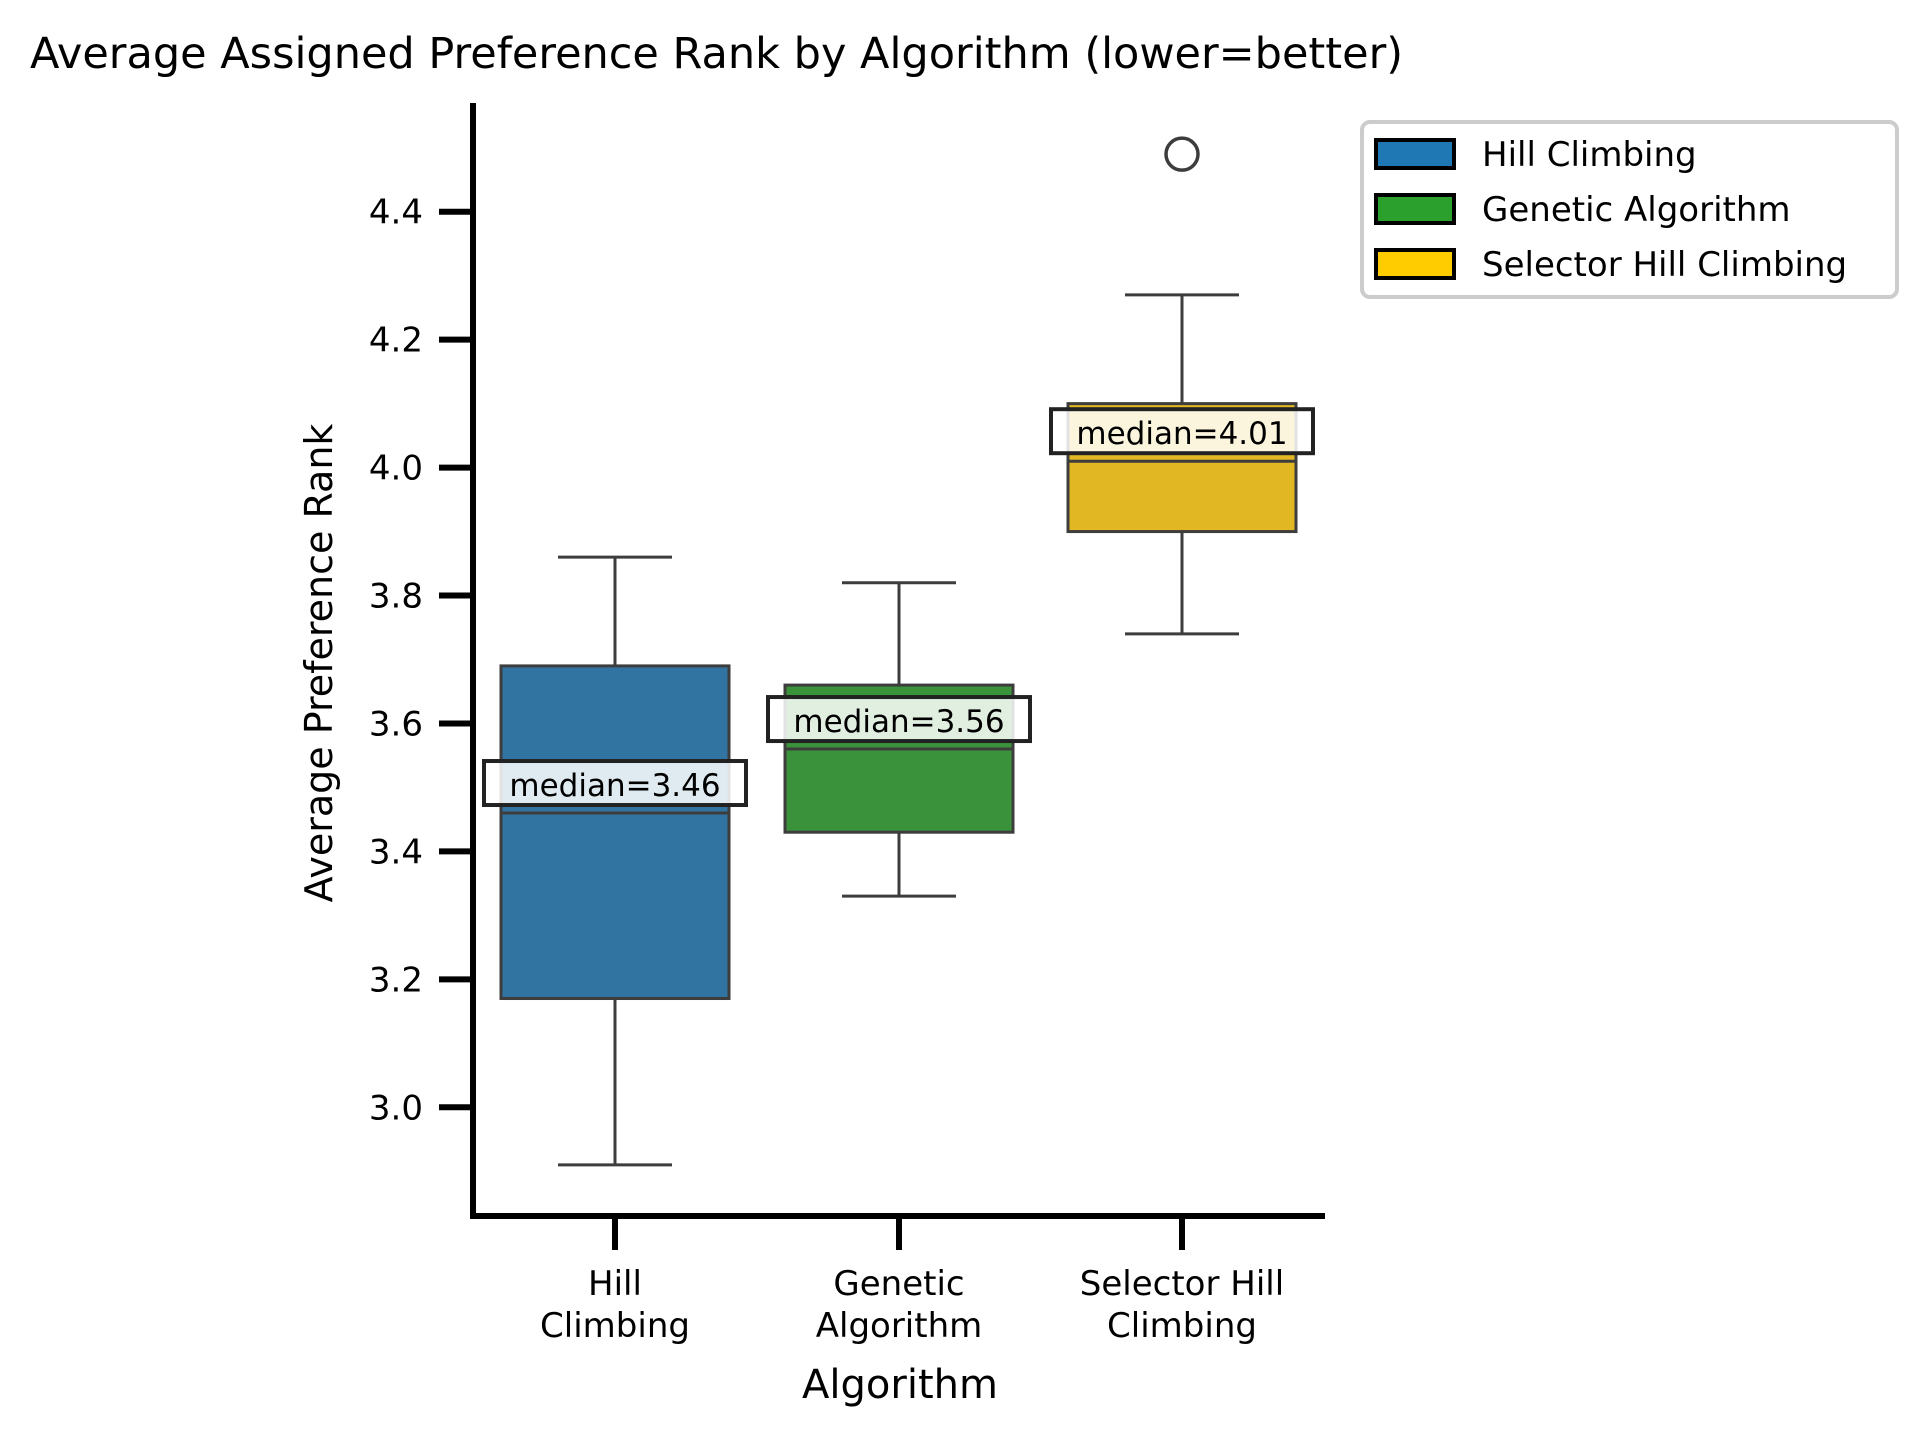  What do you see at coordinates (900, 1385) in the screenshot?
I see `x-axis-label: Algorithm` at bounding box center [900, 1385].